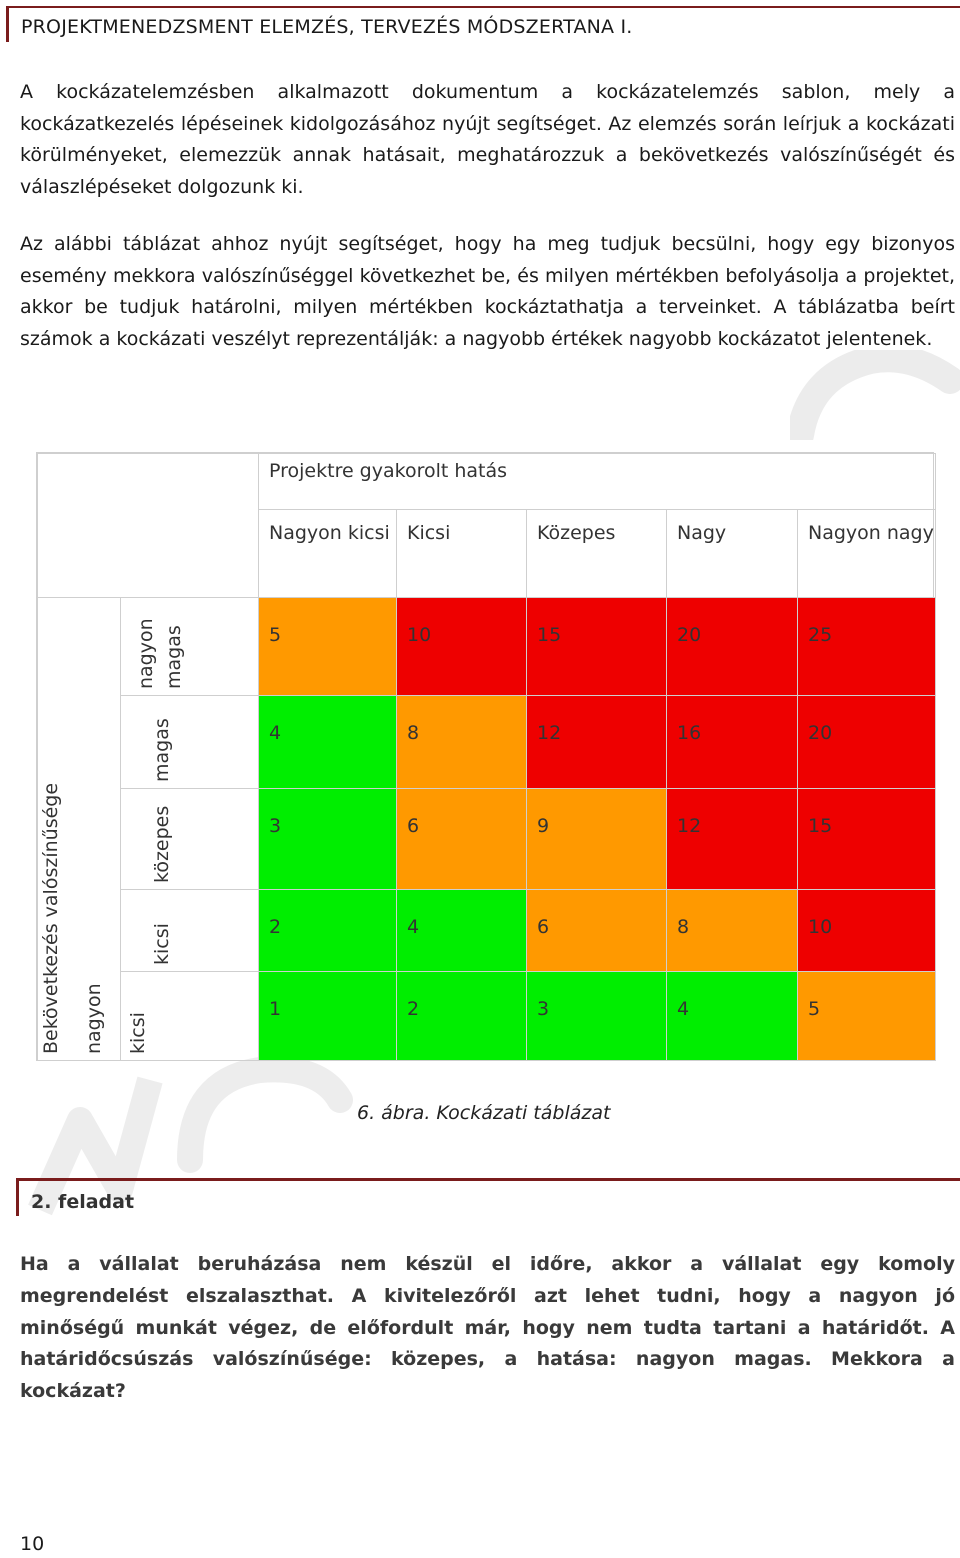 The image size is (960, 1558). I want to click on task-heading: 2. feladat, so click(83, 1202).